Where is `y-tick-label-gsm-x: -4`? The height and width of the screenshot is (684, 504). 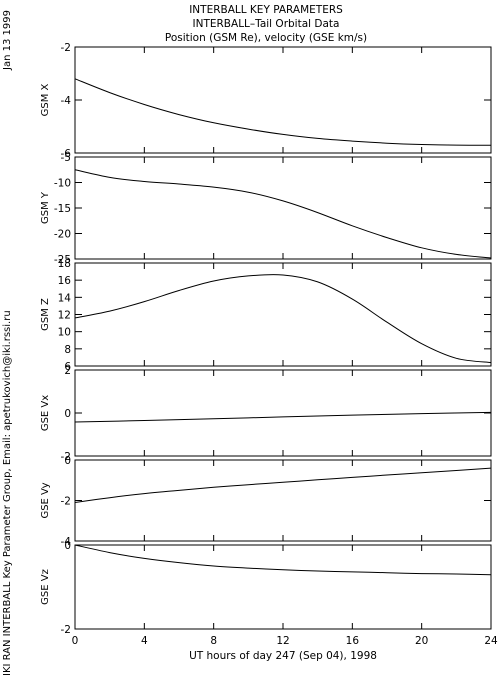 y-tick-label-gsm-x: -4 is located at coordinates (66, 101).